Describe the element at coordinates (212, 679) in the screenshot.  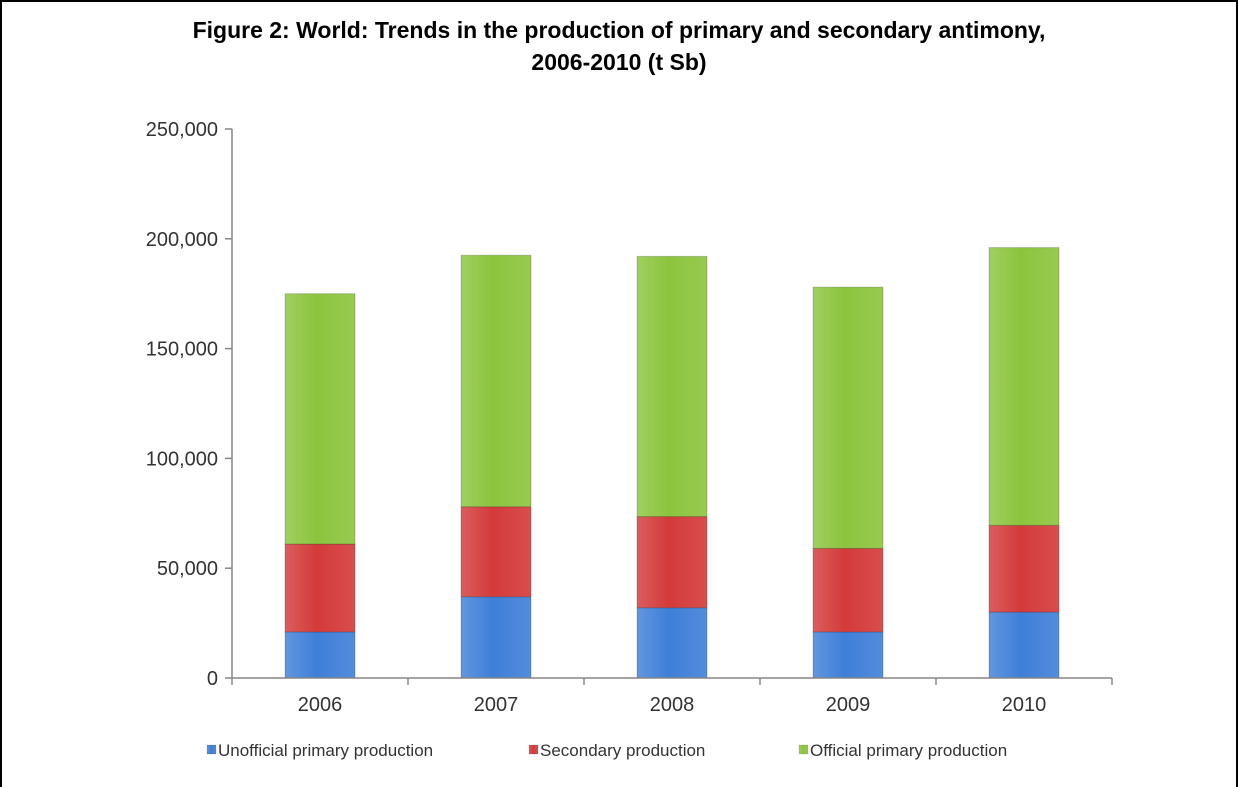
I see `y-tick-label: 0` at that location.